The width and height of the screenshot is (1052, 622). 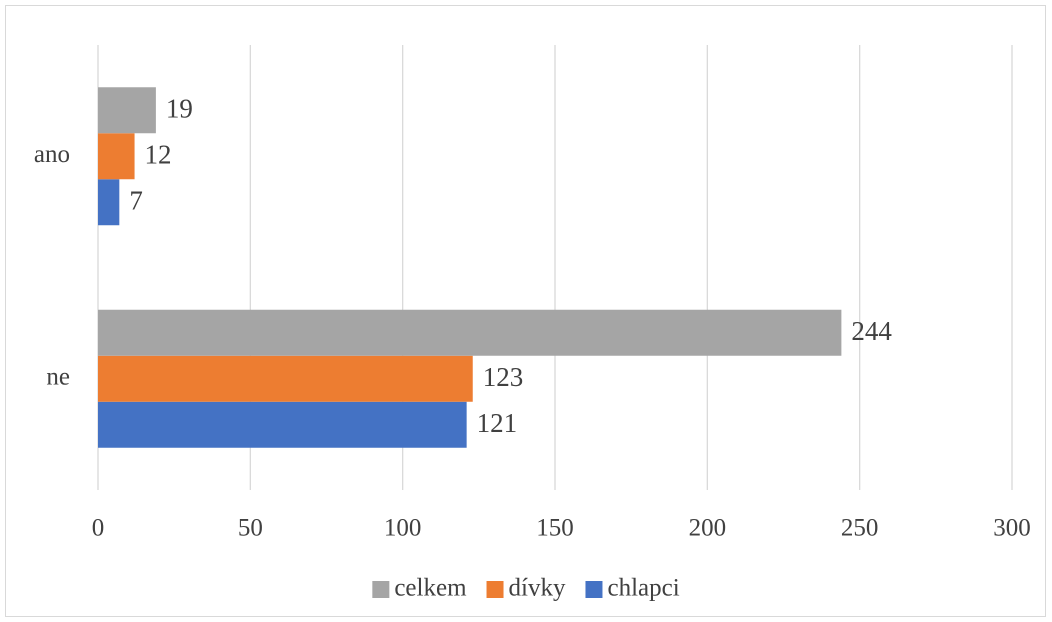 What do you see at coordinates (708, 528) in the screenshot?
I see `x-tick-label: 200` at bounding box center [708, 528].